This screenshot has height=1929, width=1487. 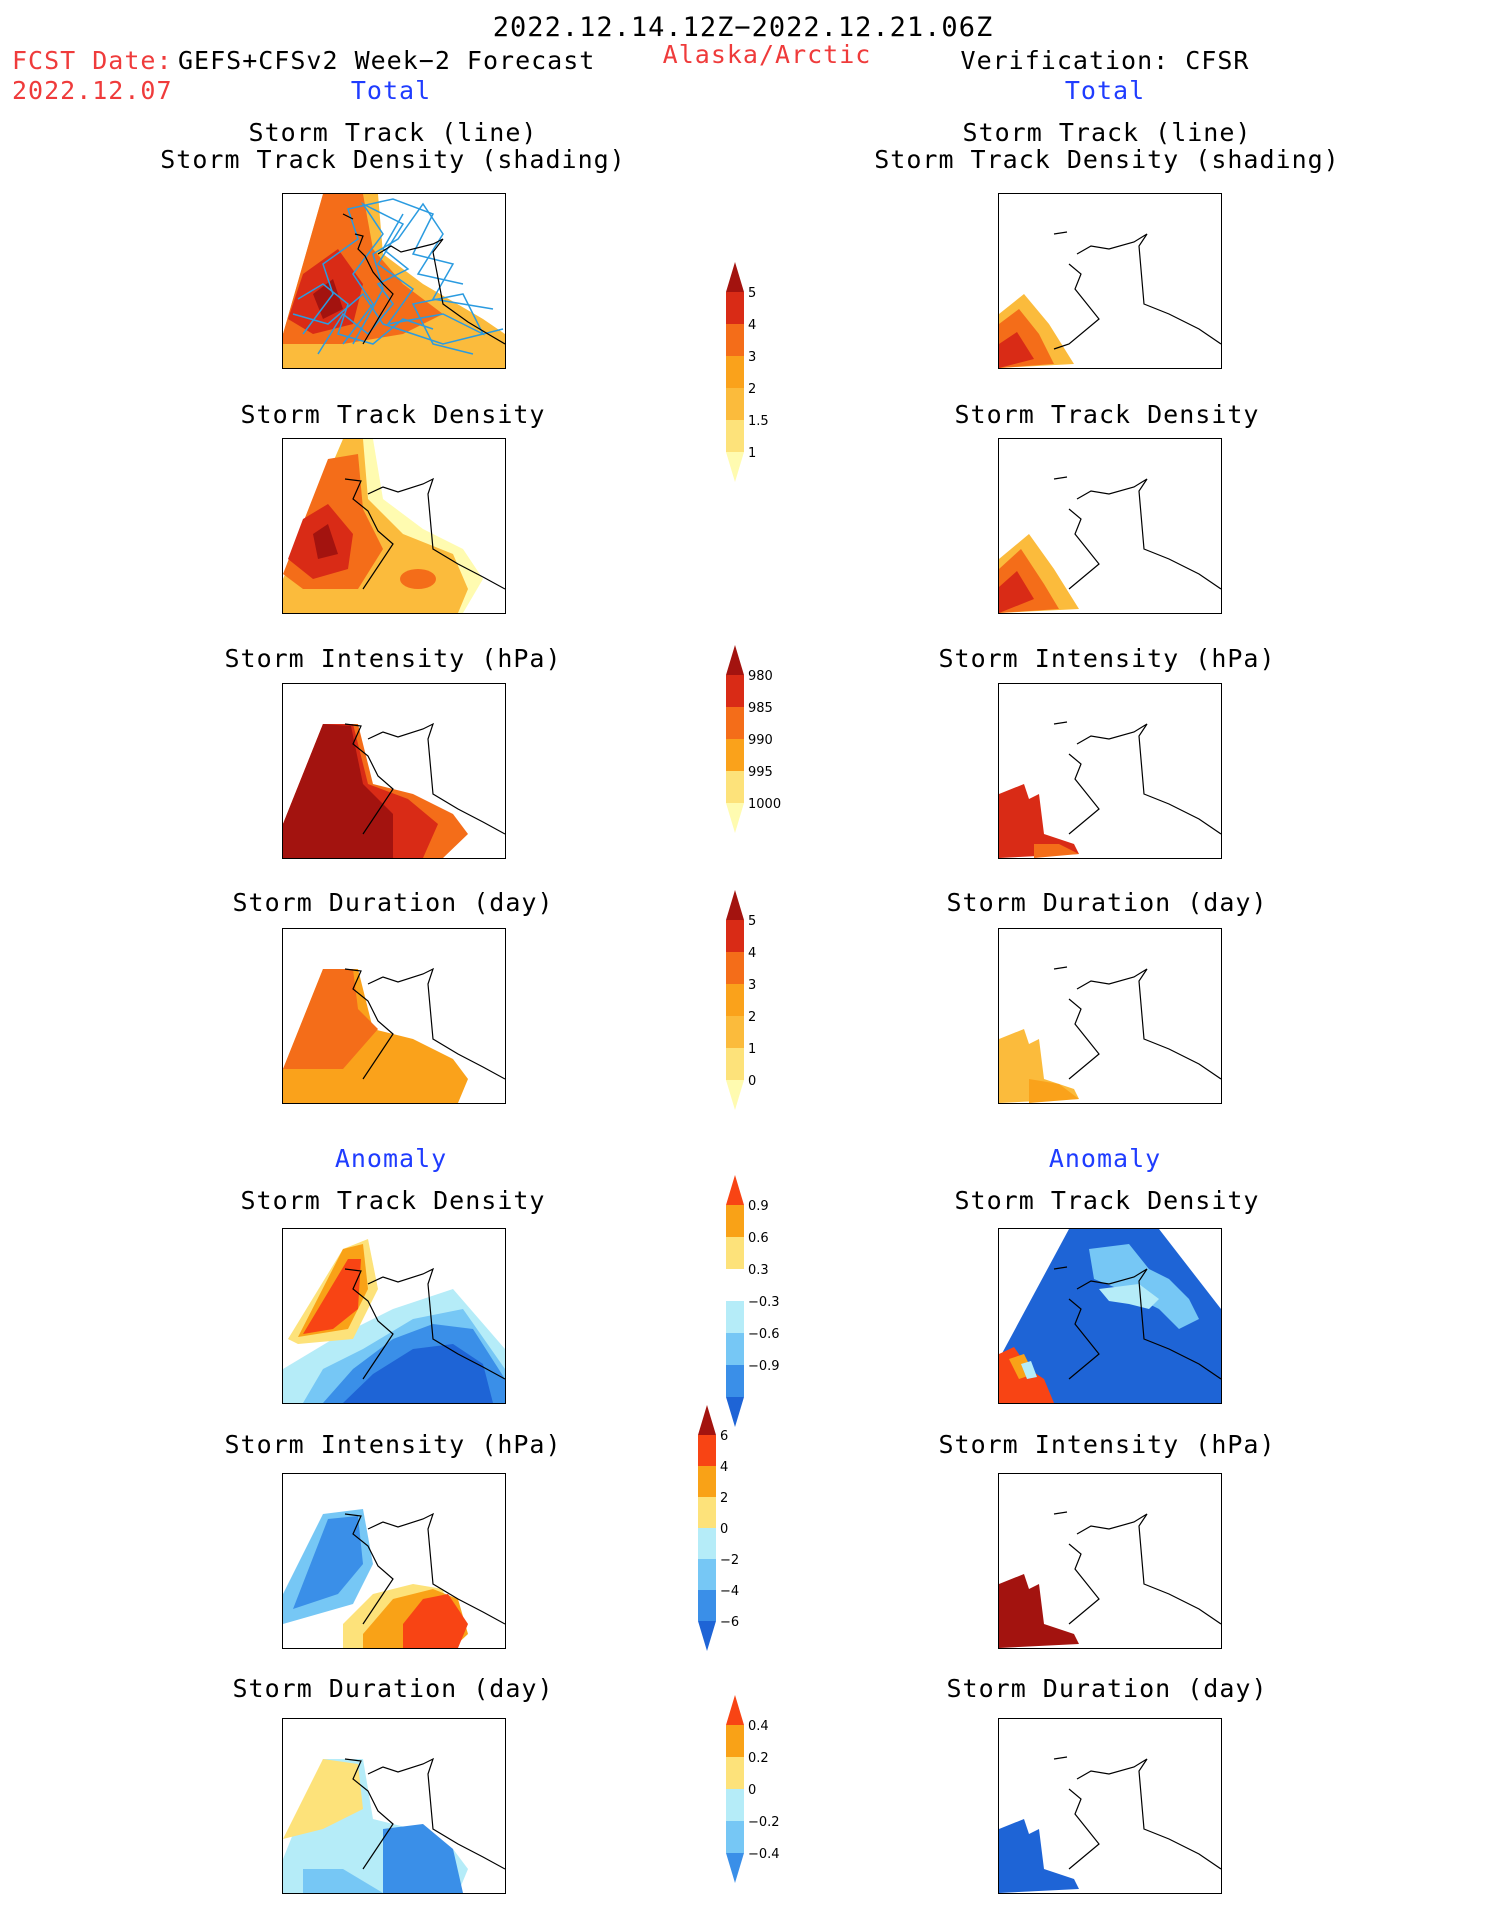 What do you see at coordinates (394, 771) in the screenshot?
I see `map-l-intensity` at bounding box center [394, 771].